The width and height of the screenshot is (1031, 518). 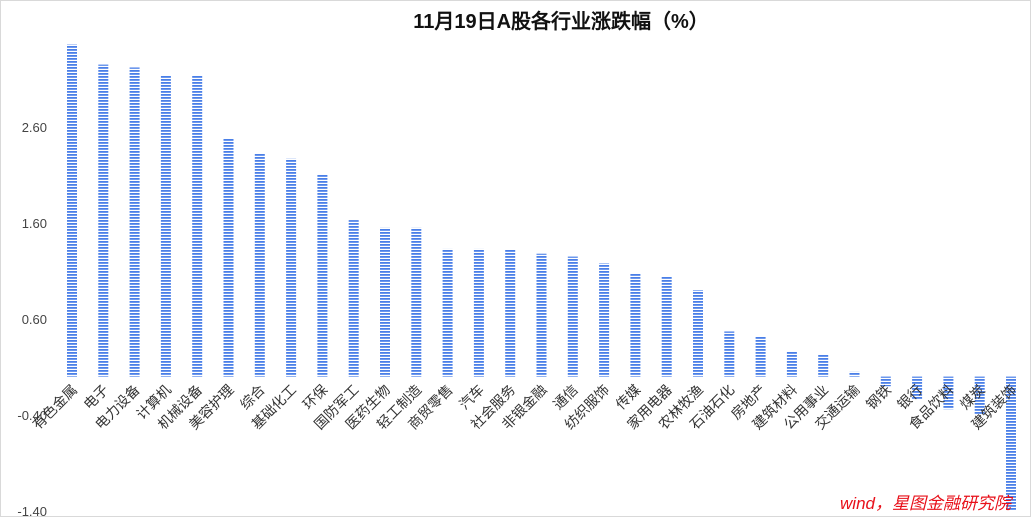 What do you see at coordinates (32, 511) in the screenshot?
I see `y-tick-label: -1.40` at bounding box center [32, 511].